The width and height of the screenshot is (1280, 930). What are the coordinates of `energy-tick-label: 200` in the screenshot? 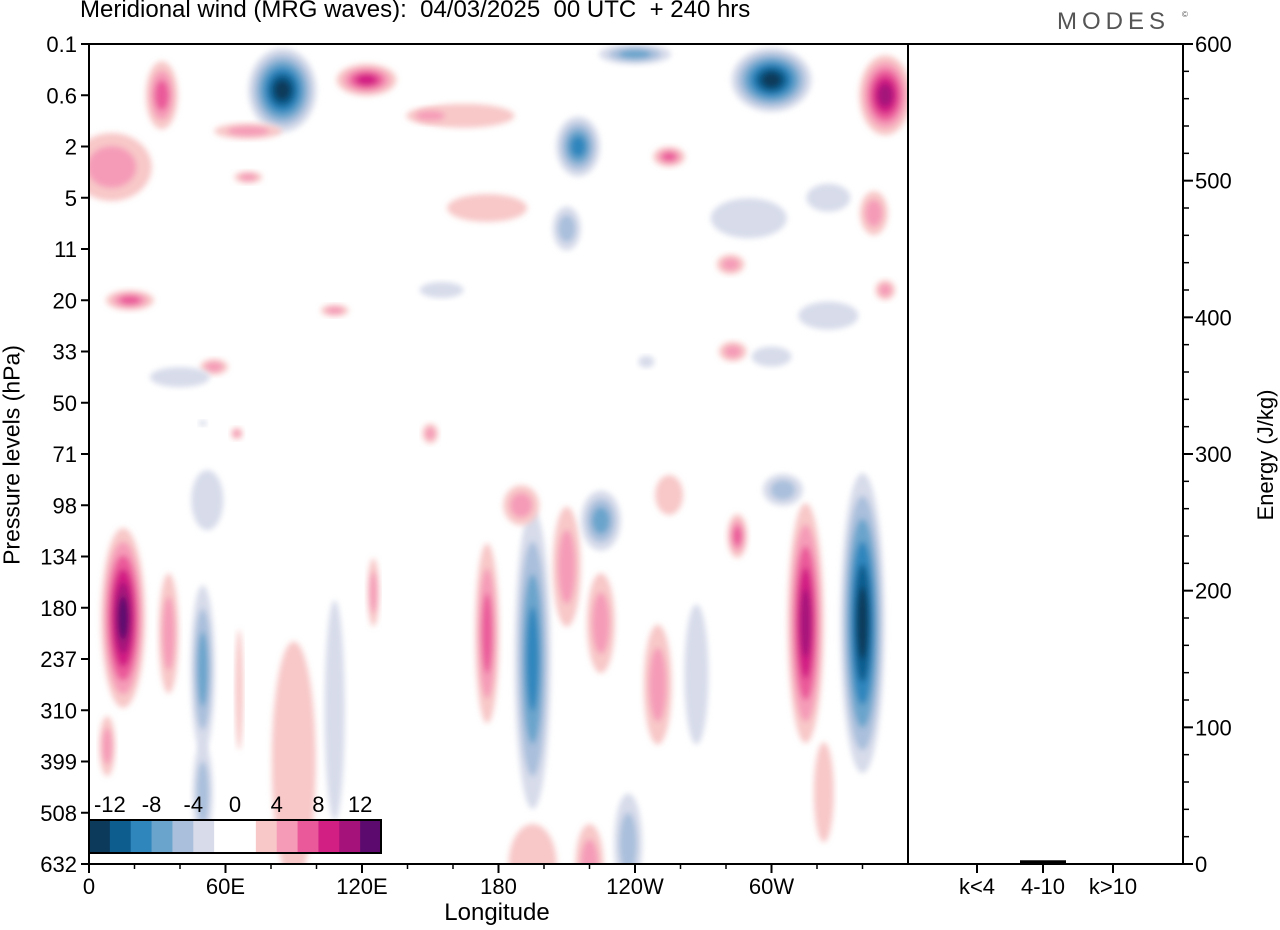 It's located at (1213, 591).